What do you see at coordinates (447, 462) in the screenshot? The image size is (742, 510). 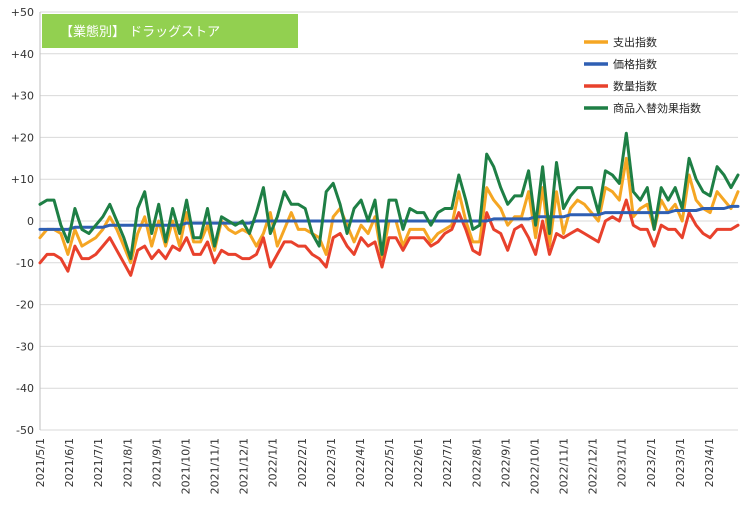 I see `x-tick-label: 2022/7/1` at bounding box center [447, 462].